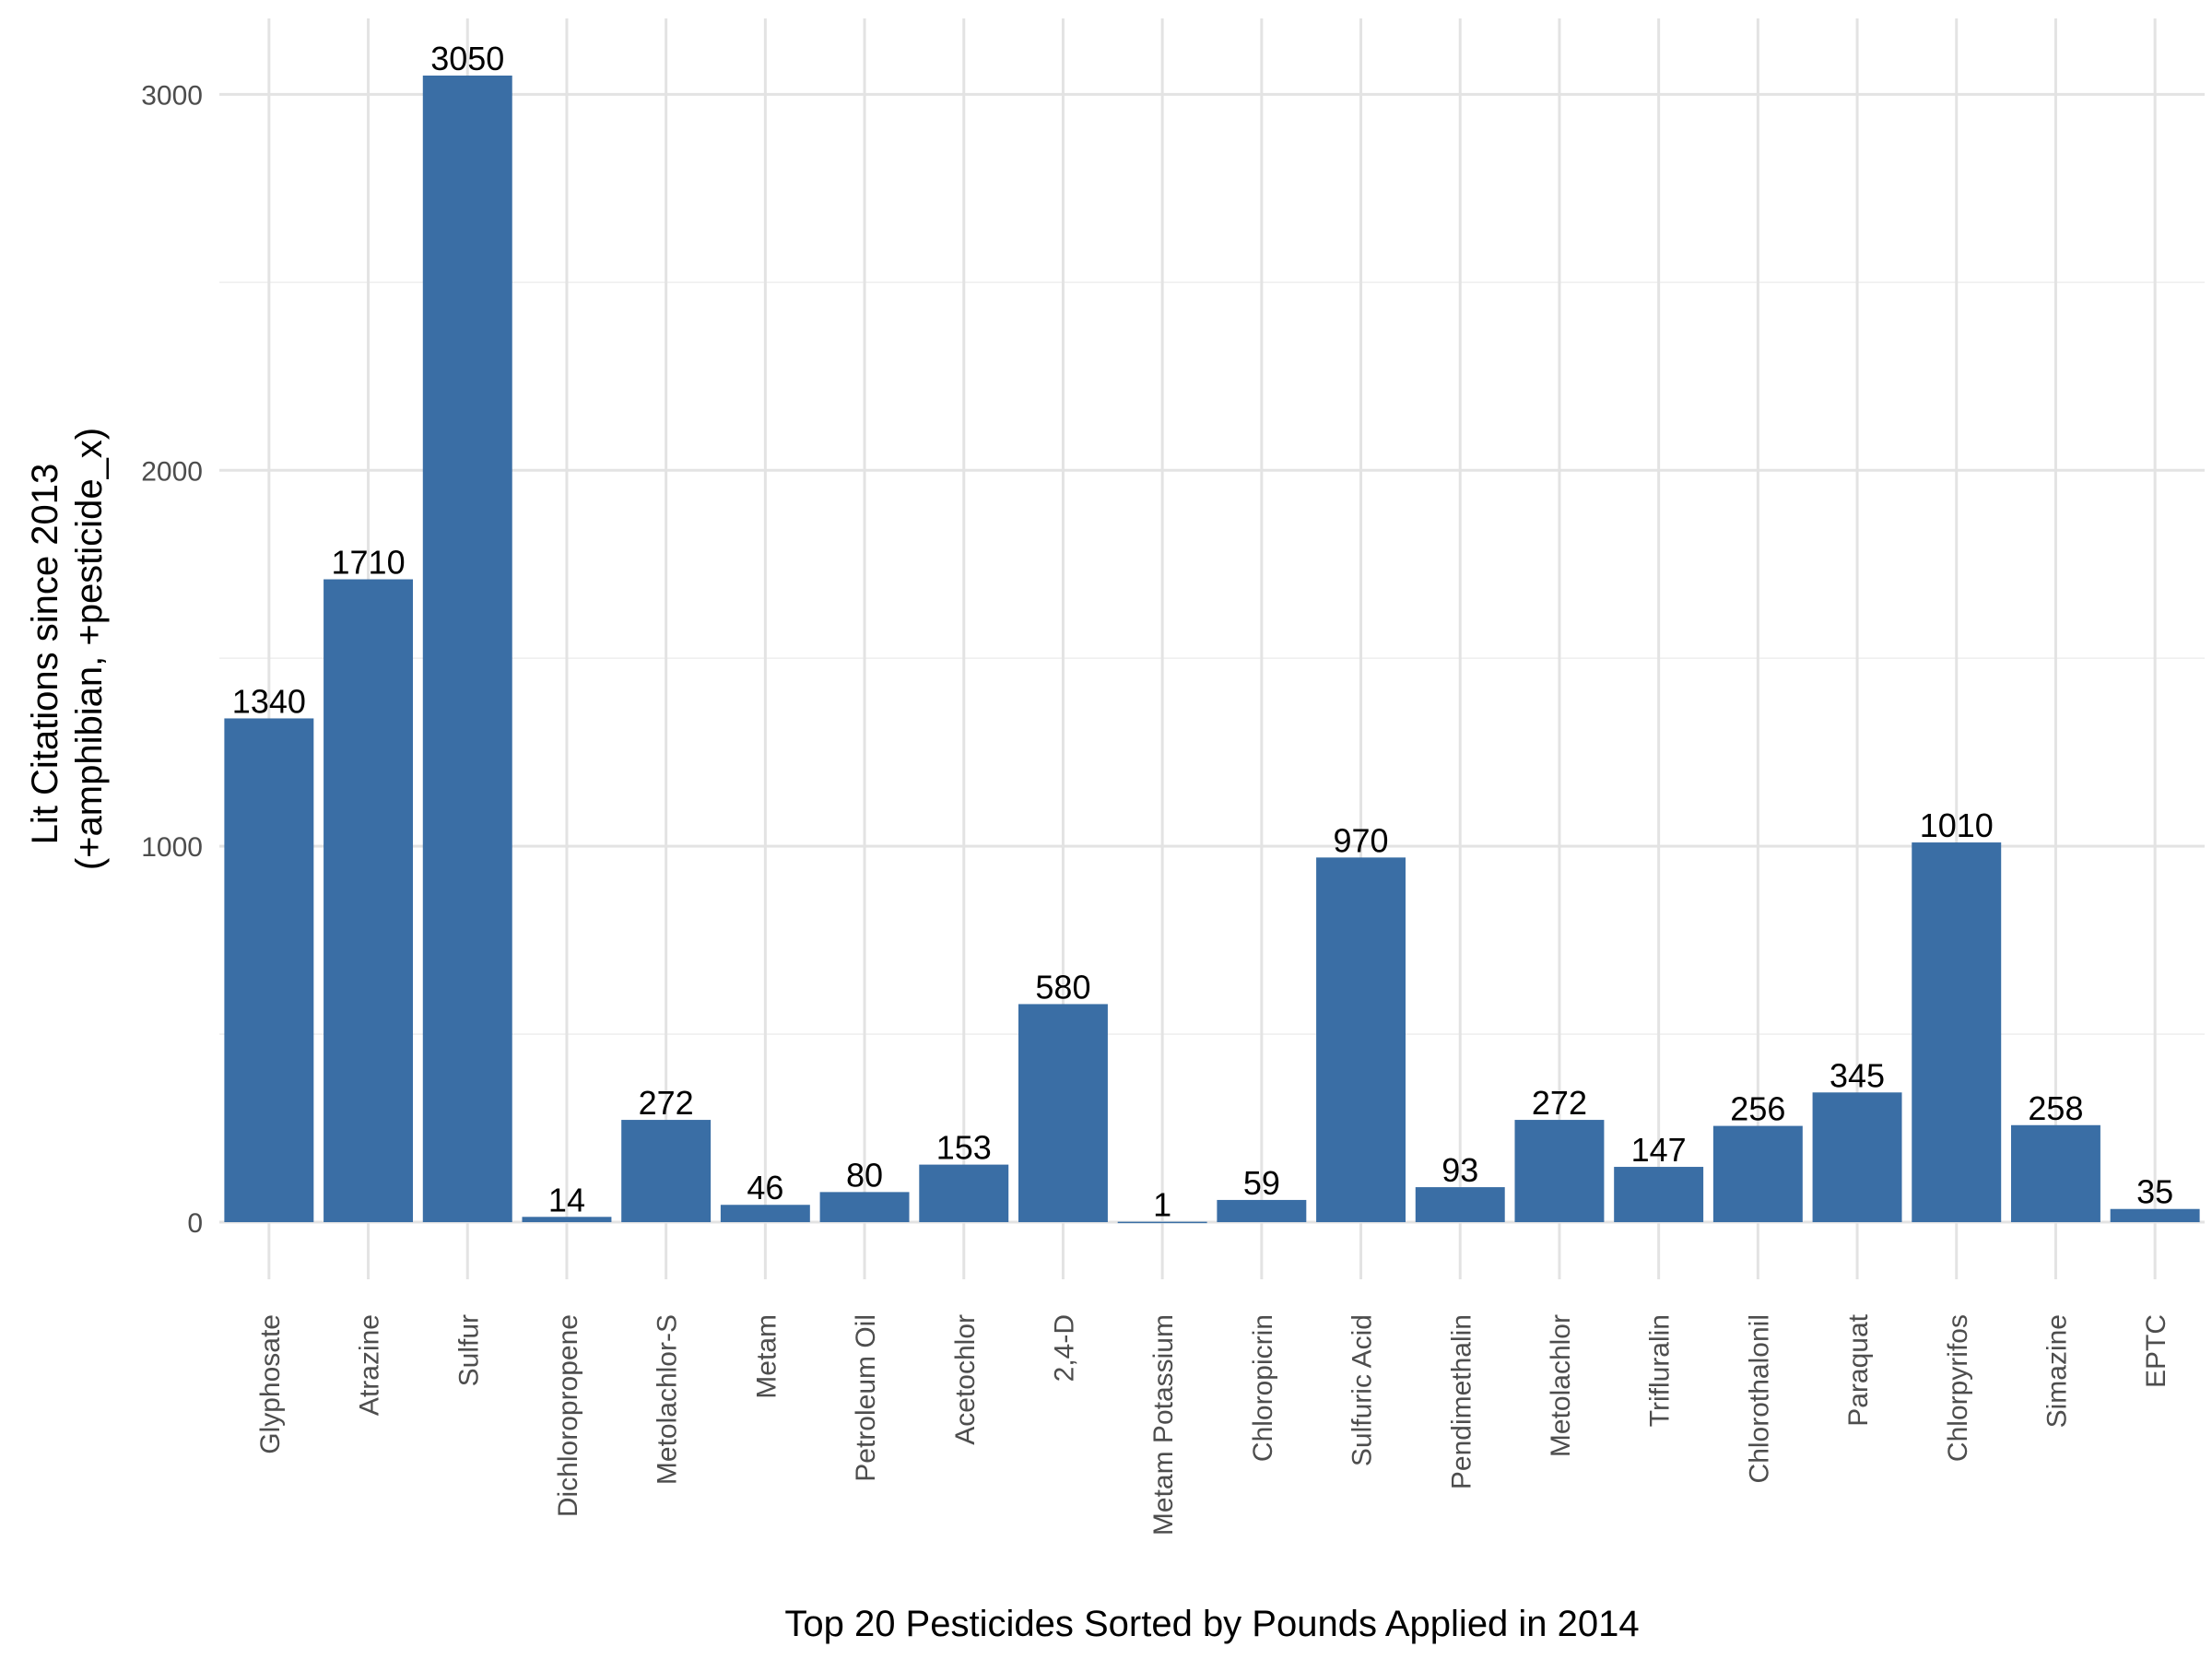  What do you see at coordinates (668, 1399) in the screenshot?
I see `x-tick-label: Metolachlor-S` at bounding box center [668, 1399].